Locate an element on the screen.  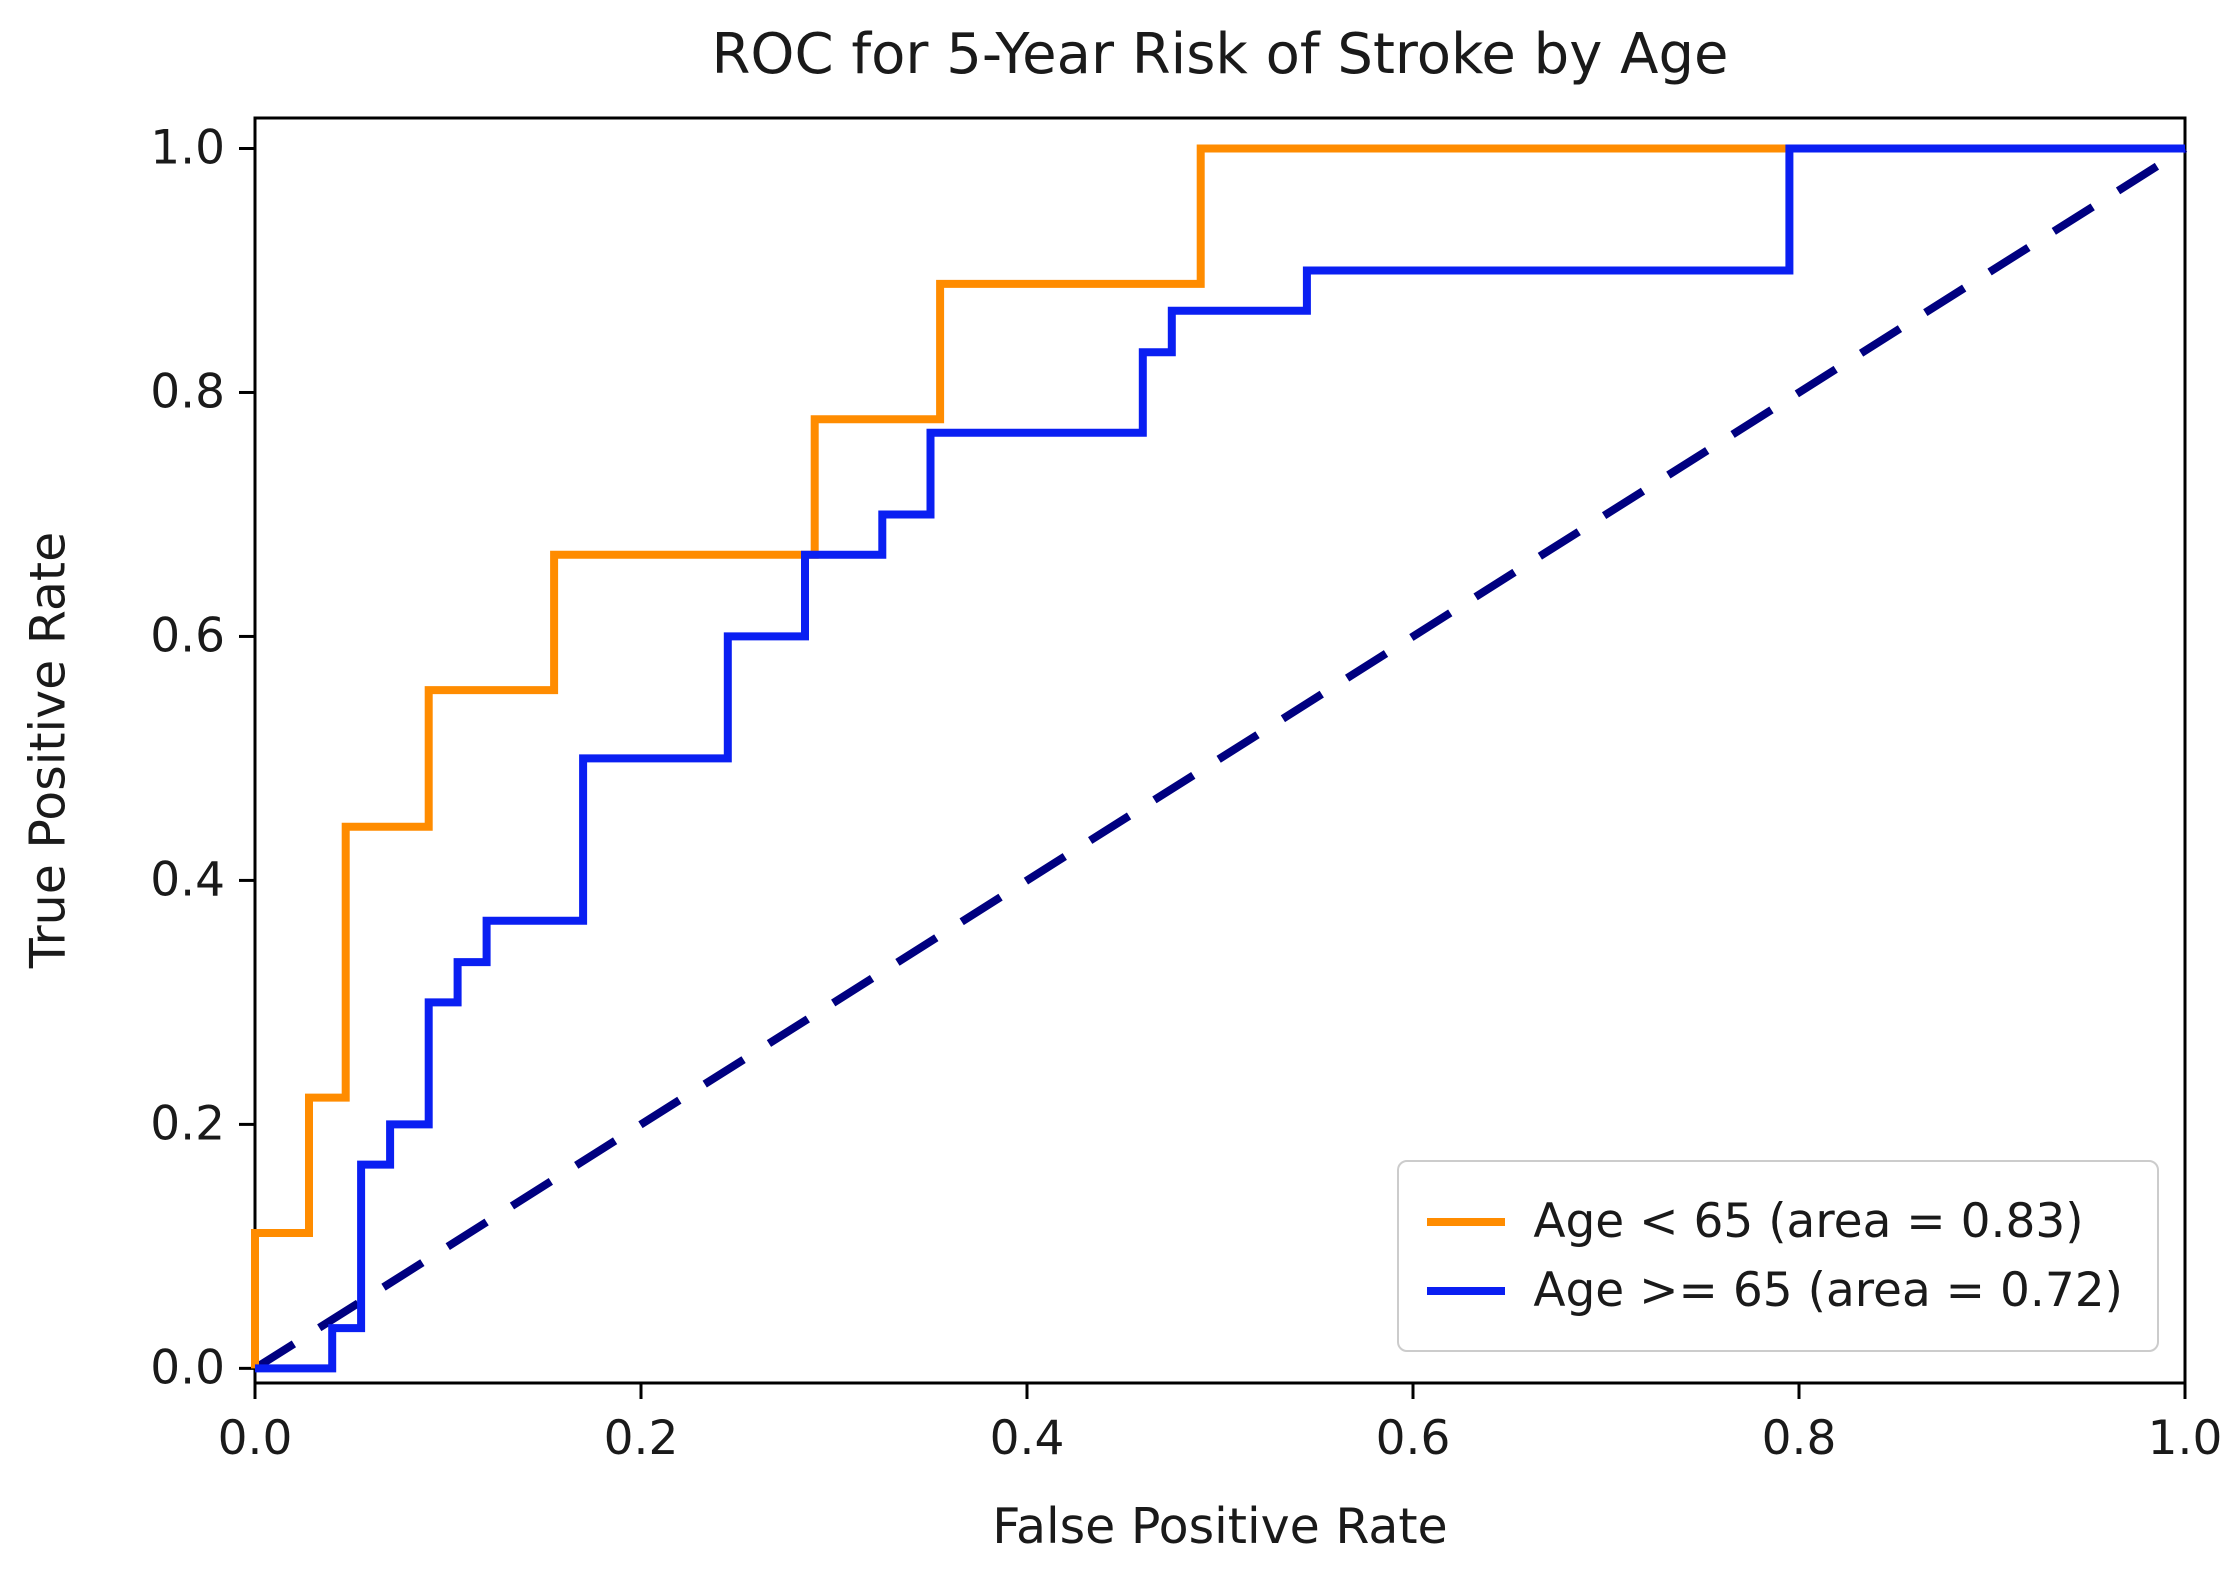
legend-label-age-gte-65: Age >= 65 (area = 0.72) is located at coordinates (1828, 1290).